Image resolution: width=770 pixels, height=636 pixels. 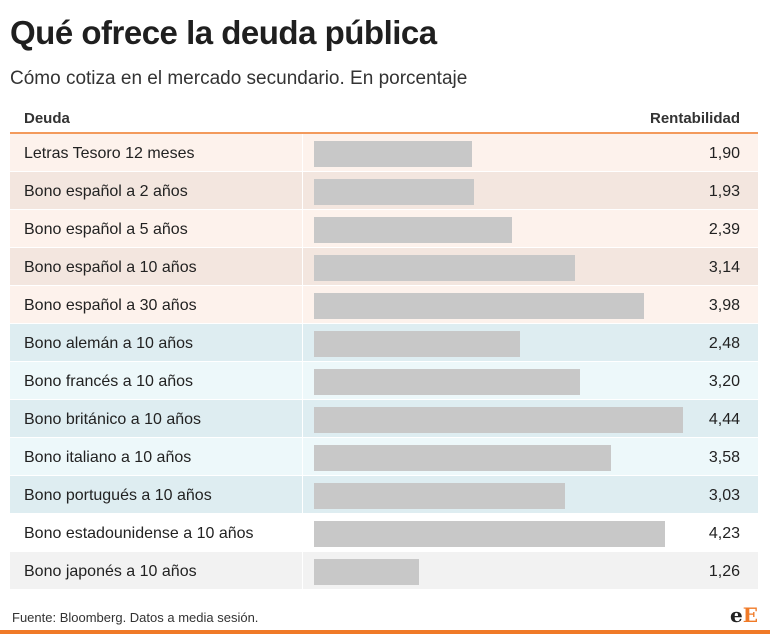 I want to click on row-value: 3,14, so click(x=724, y=267).